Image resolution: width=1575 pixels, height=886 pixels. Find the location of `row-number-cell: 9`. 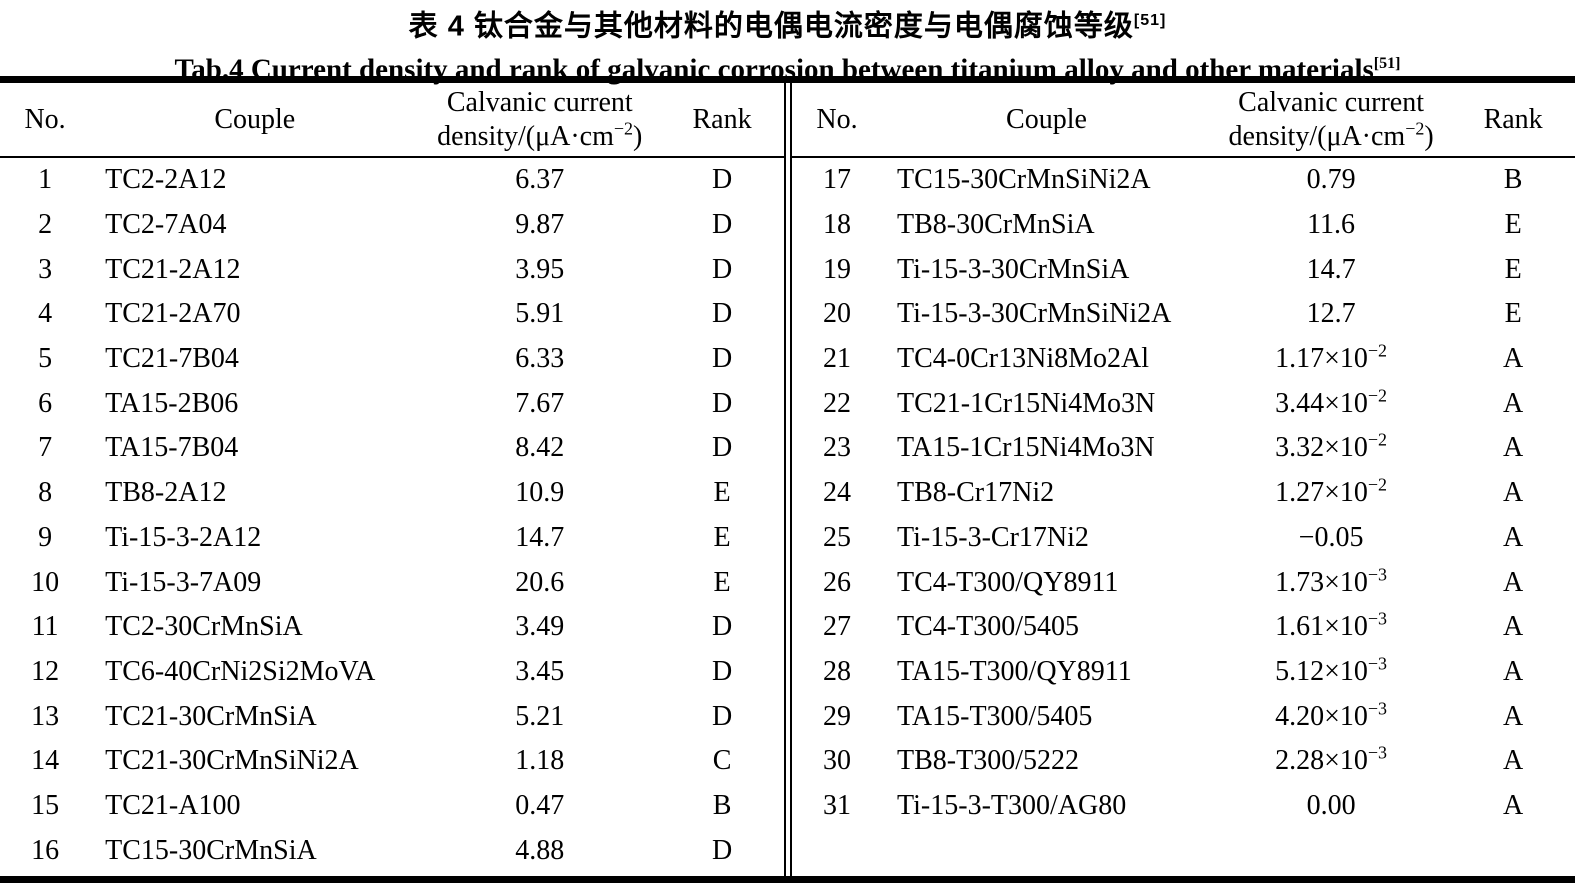

row-number-cell: 9 is located at coordinates (45, 537).